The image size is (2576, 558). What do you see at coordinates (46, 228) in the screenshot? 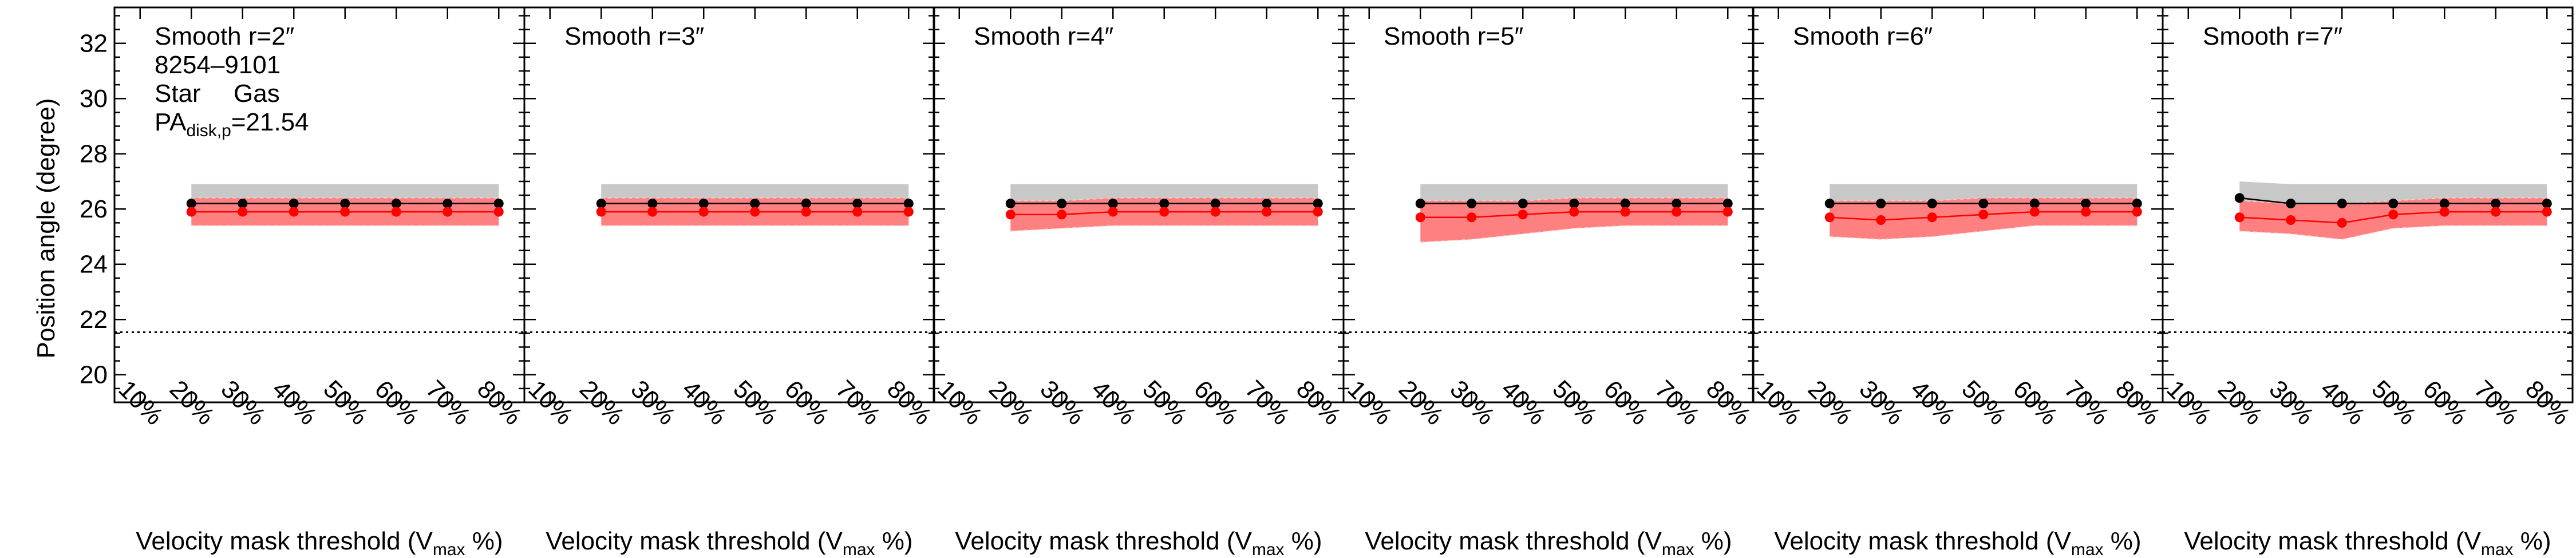
I see `y-axis-label: Position angle (degree)` at bounding box center [46, 228].